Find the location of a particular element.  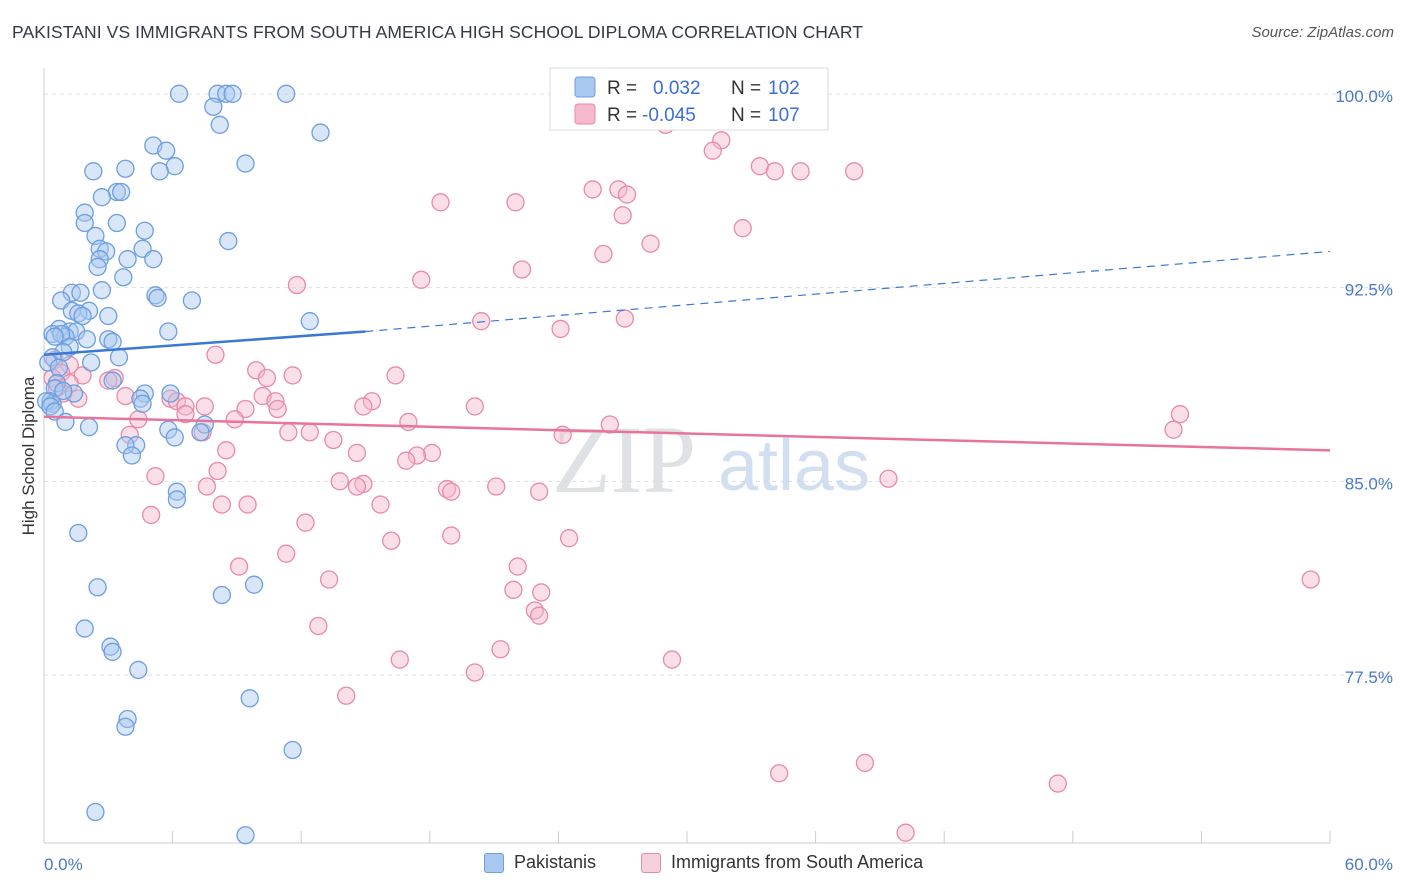

legend-n-label-2: N = is located at coordinates (746, 115).